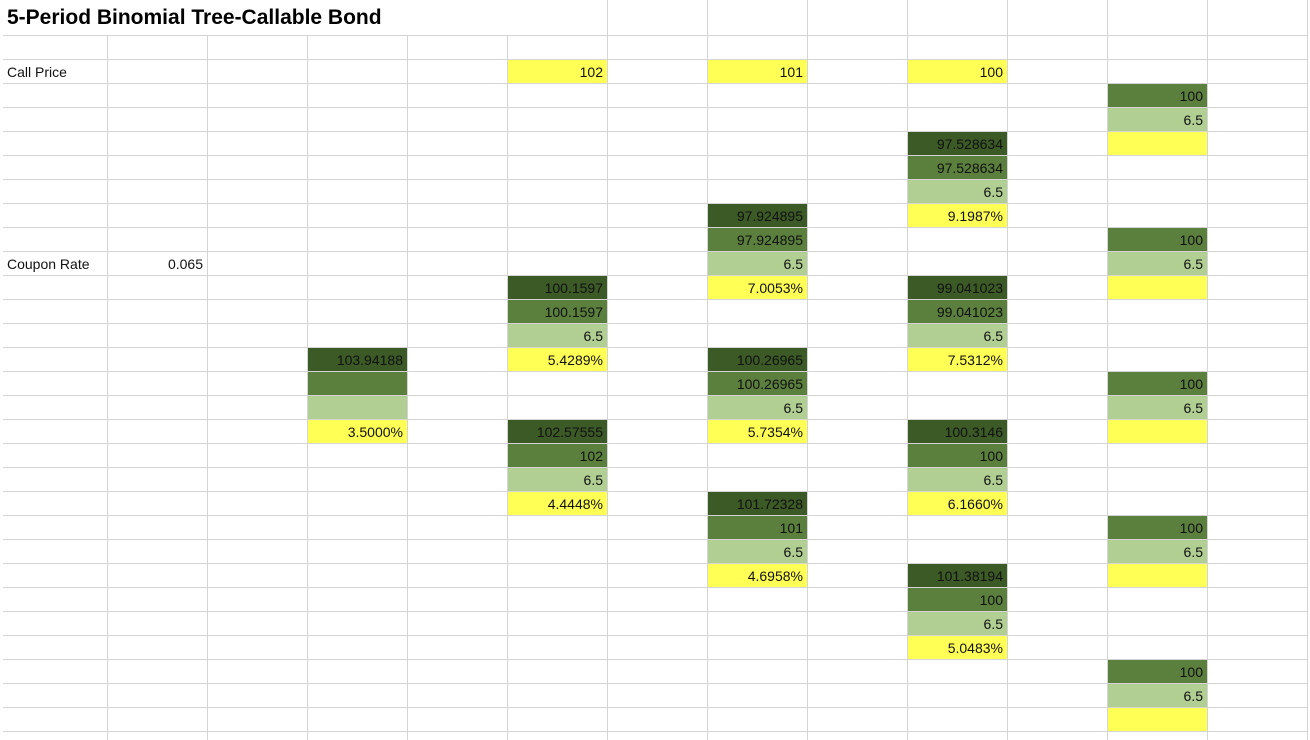  I want to click on called-value: 100.26965, so click(757, 383).